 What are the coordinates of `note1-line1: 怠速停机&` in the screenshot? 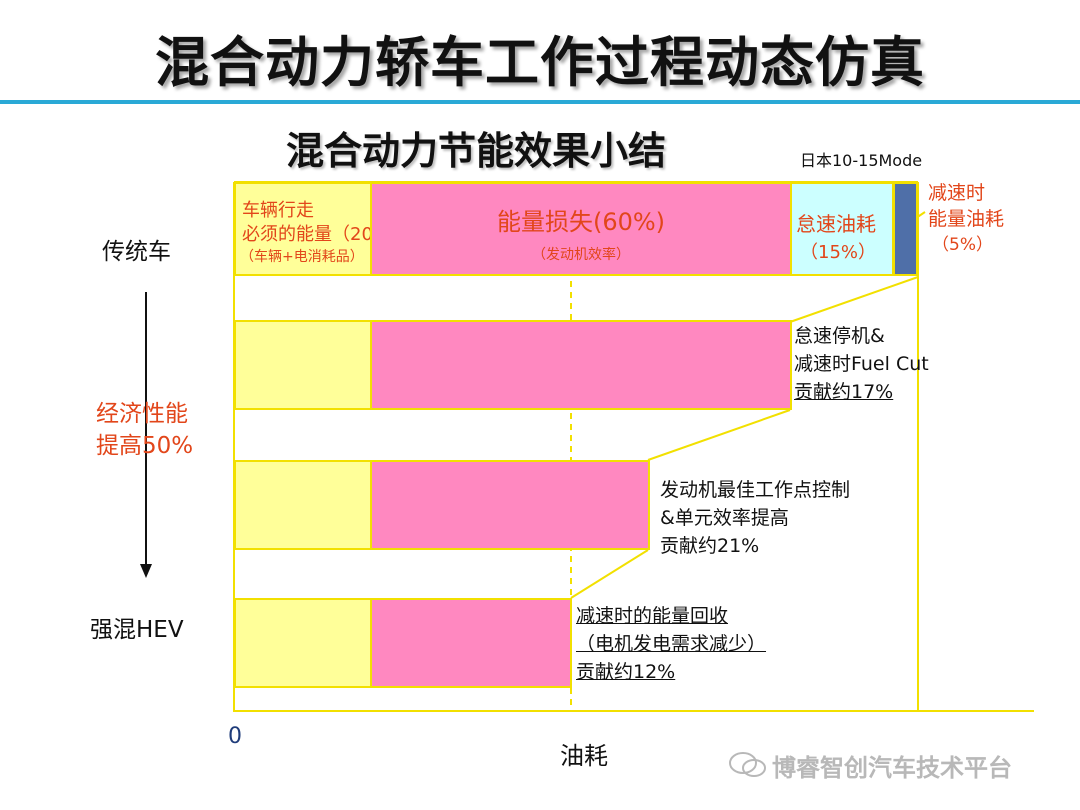 It's located at (839, 336).